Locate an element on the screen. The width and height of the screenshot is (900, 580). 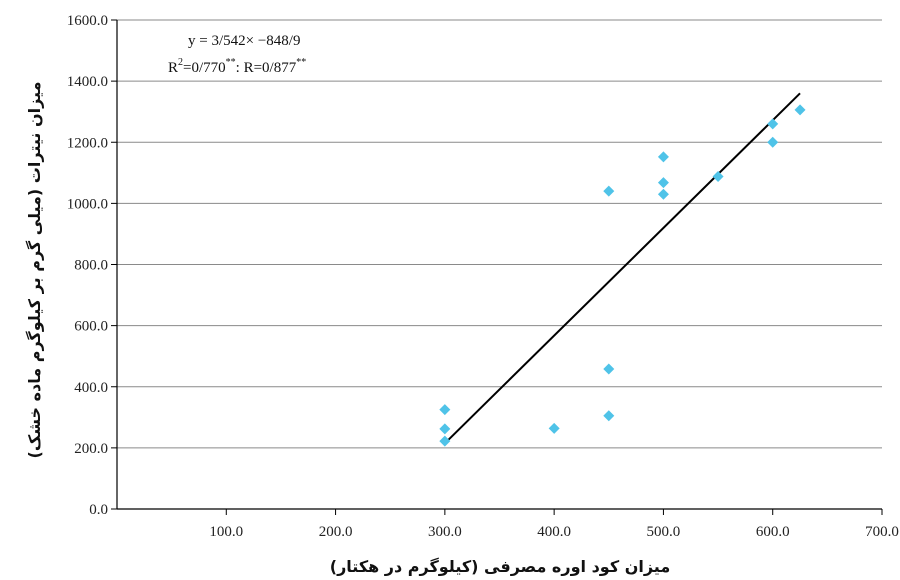
x-tick-label-4: 500.0 is located at coordinates (664, 532).